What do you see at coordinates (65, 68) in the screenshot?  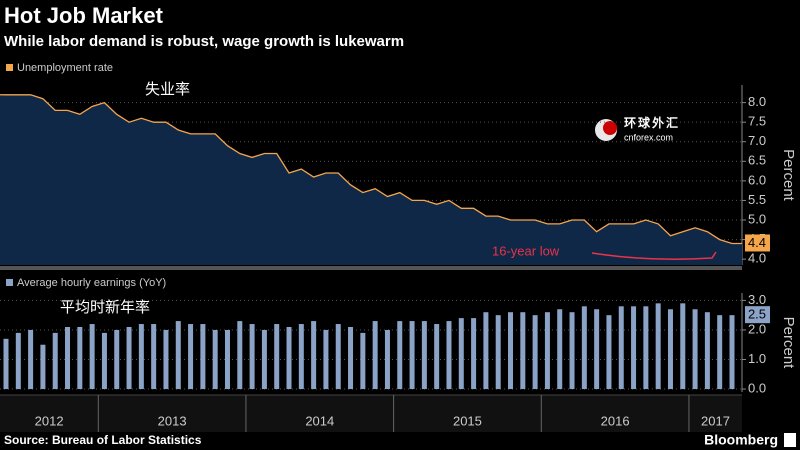 I see `legend-label: Unemployment rate` at bounding box center [65, 68].